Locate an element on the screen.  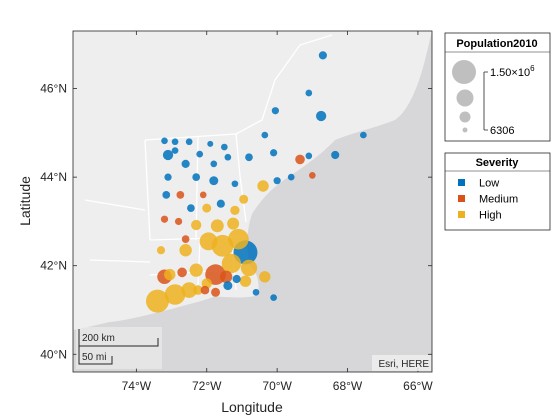
scale-bar: 200 km 50 mi is located at coordinates (119, 348).